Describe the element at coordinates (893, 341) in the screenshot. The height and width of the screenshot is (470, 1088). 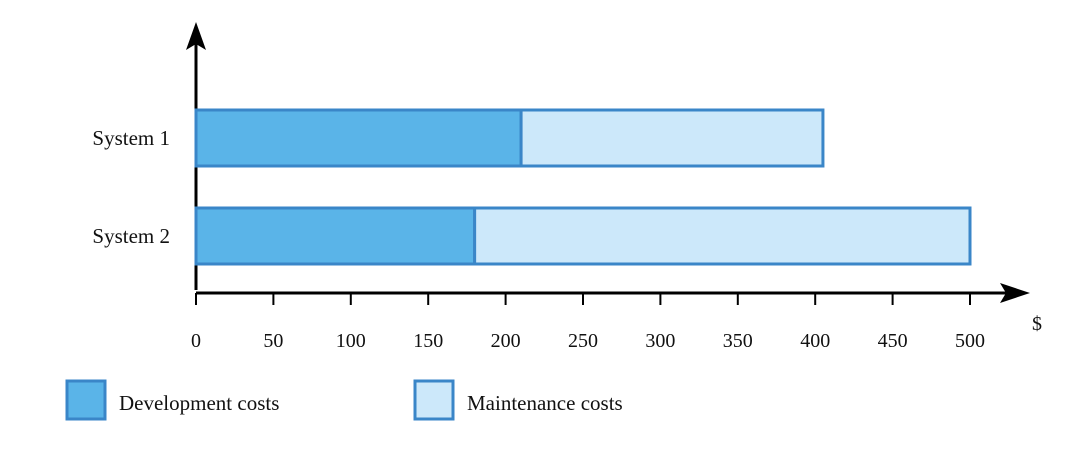
I see `x-tick-label-450: 450` at that location.